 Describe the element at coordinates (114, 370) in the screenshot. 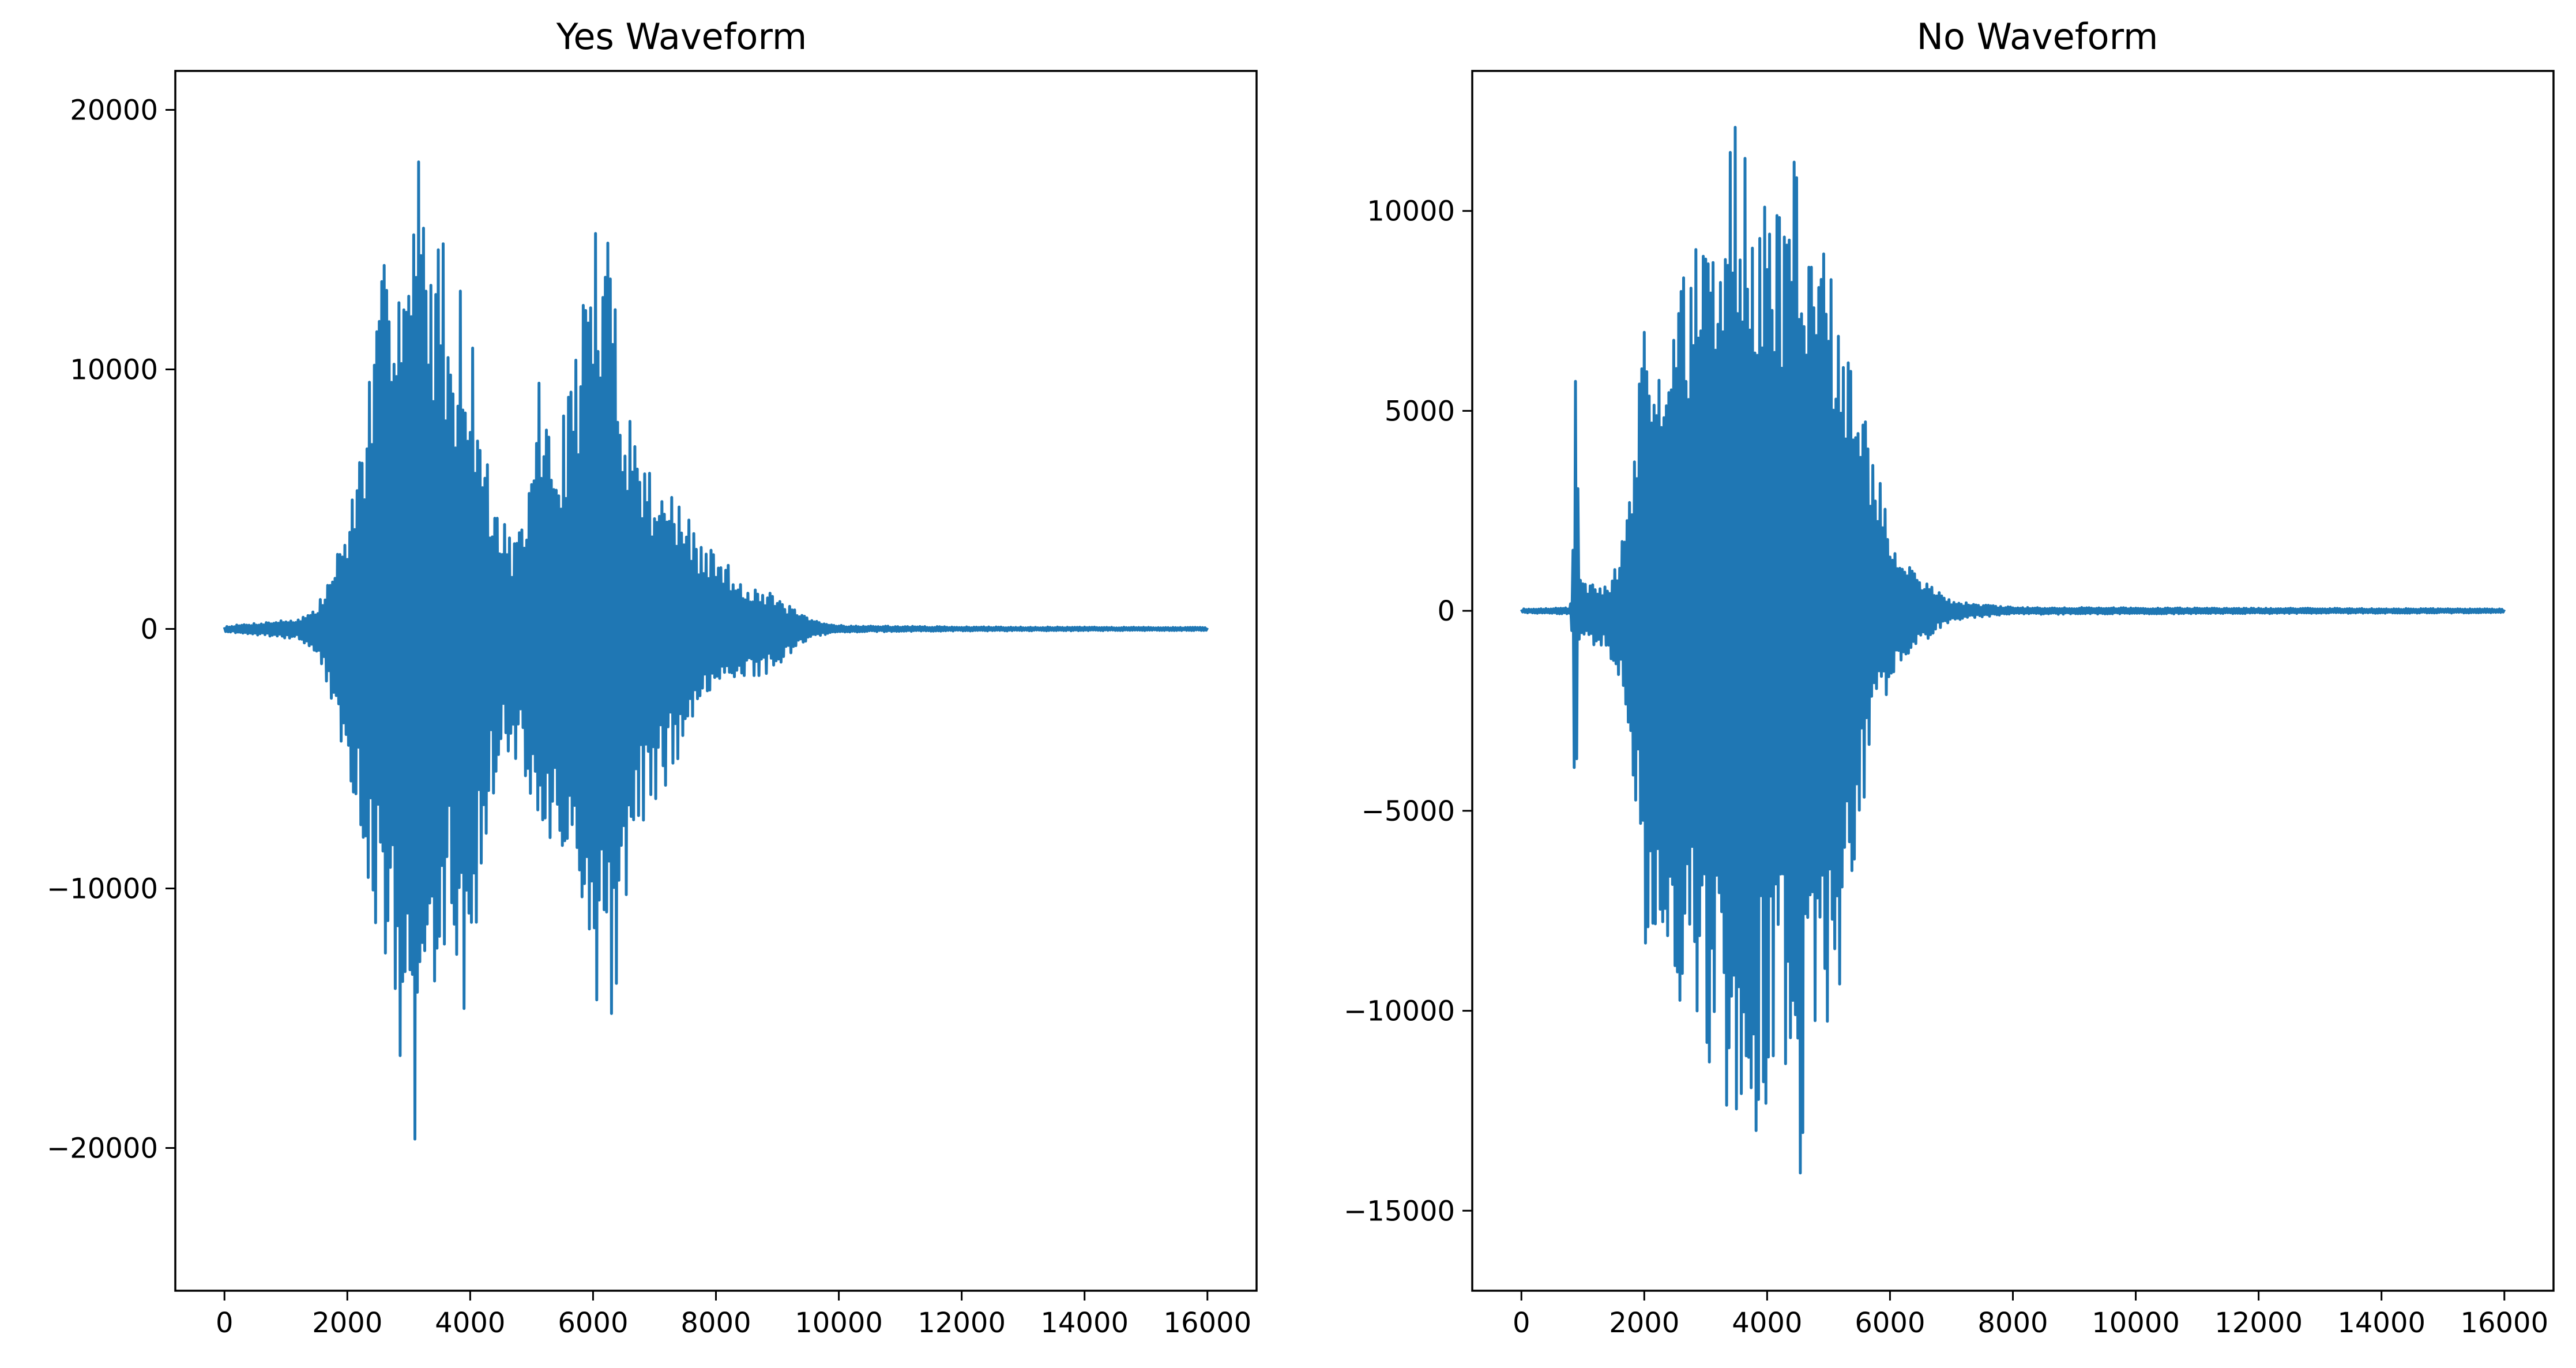

I see `yes-waveform-y-tick-label: 10000` at that location.